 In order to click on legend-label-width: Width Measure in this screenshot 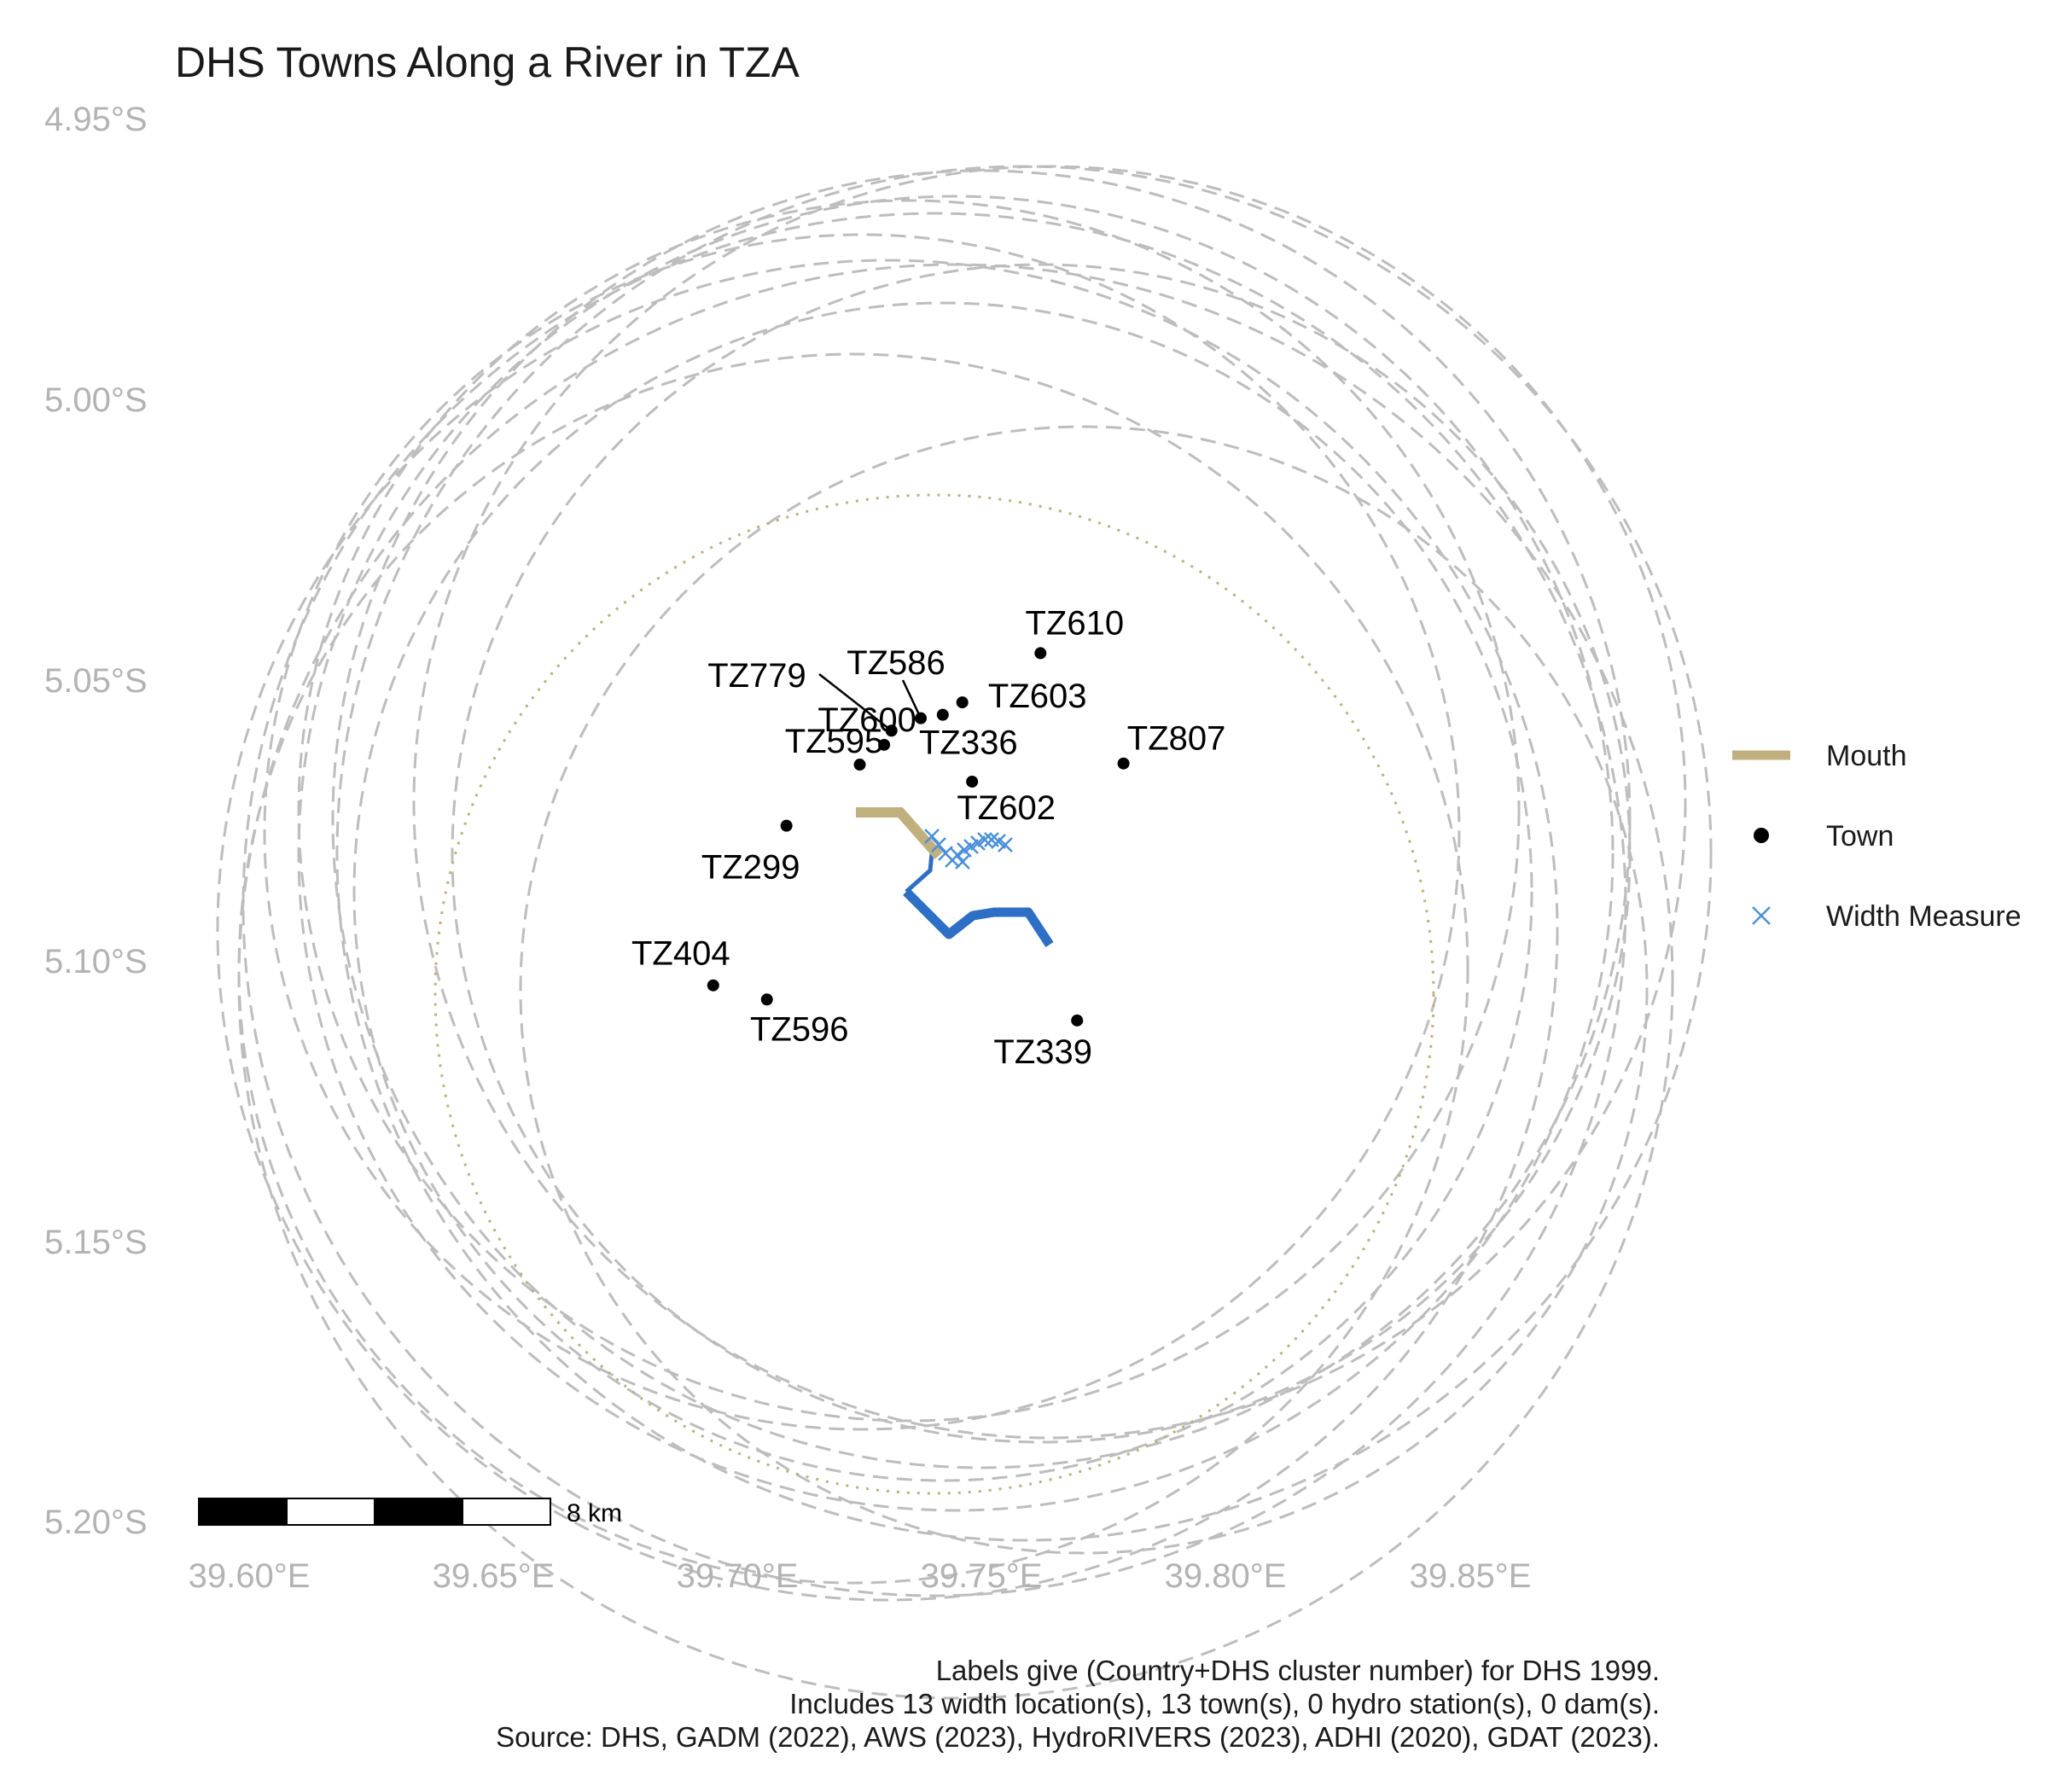, I will do `click(1924, 917)`.